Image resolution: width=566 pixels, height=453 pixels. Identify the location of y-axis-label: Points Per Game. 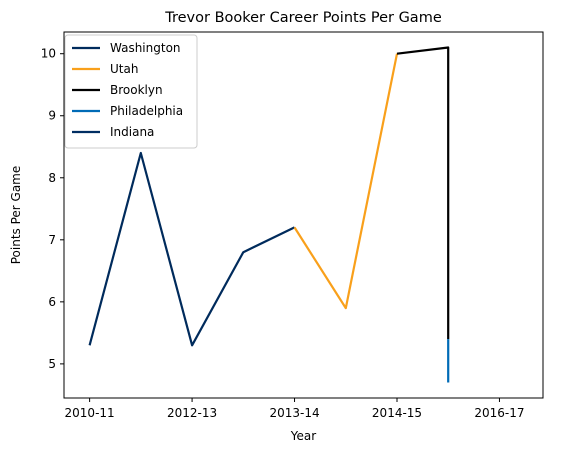
(16, 215).